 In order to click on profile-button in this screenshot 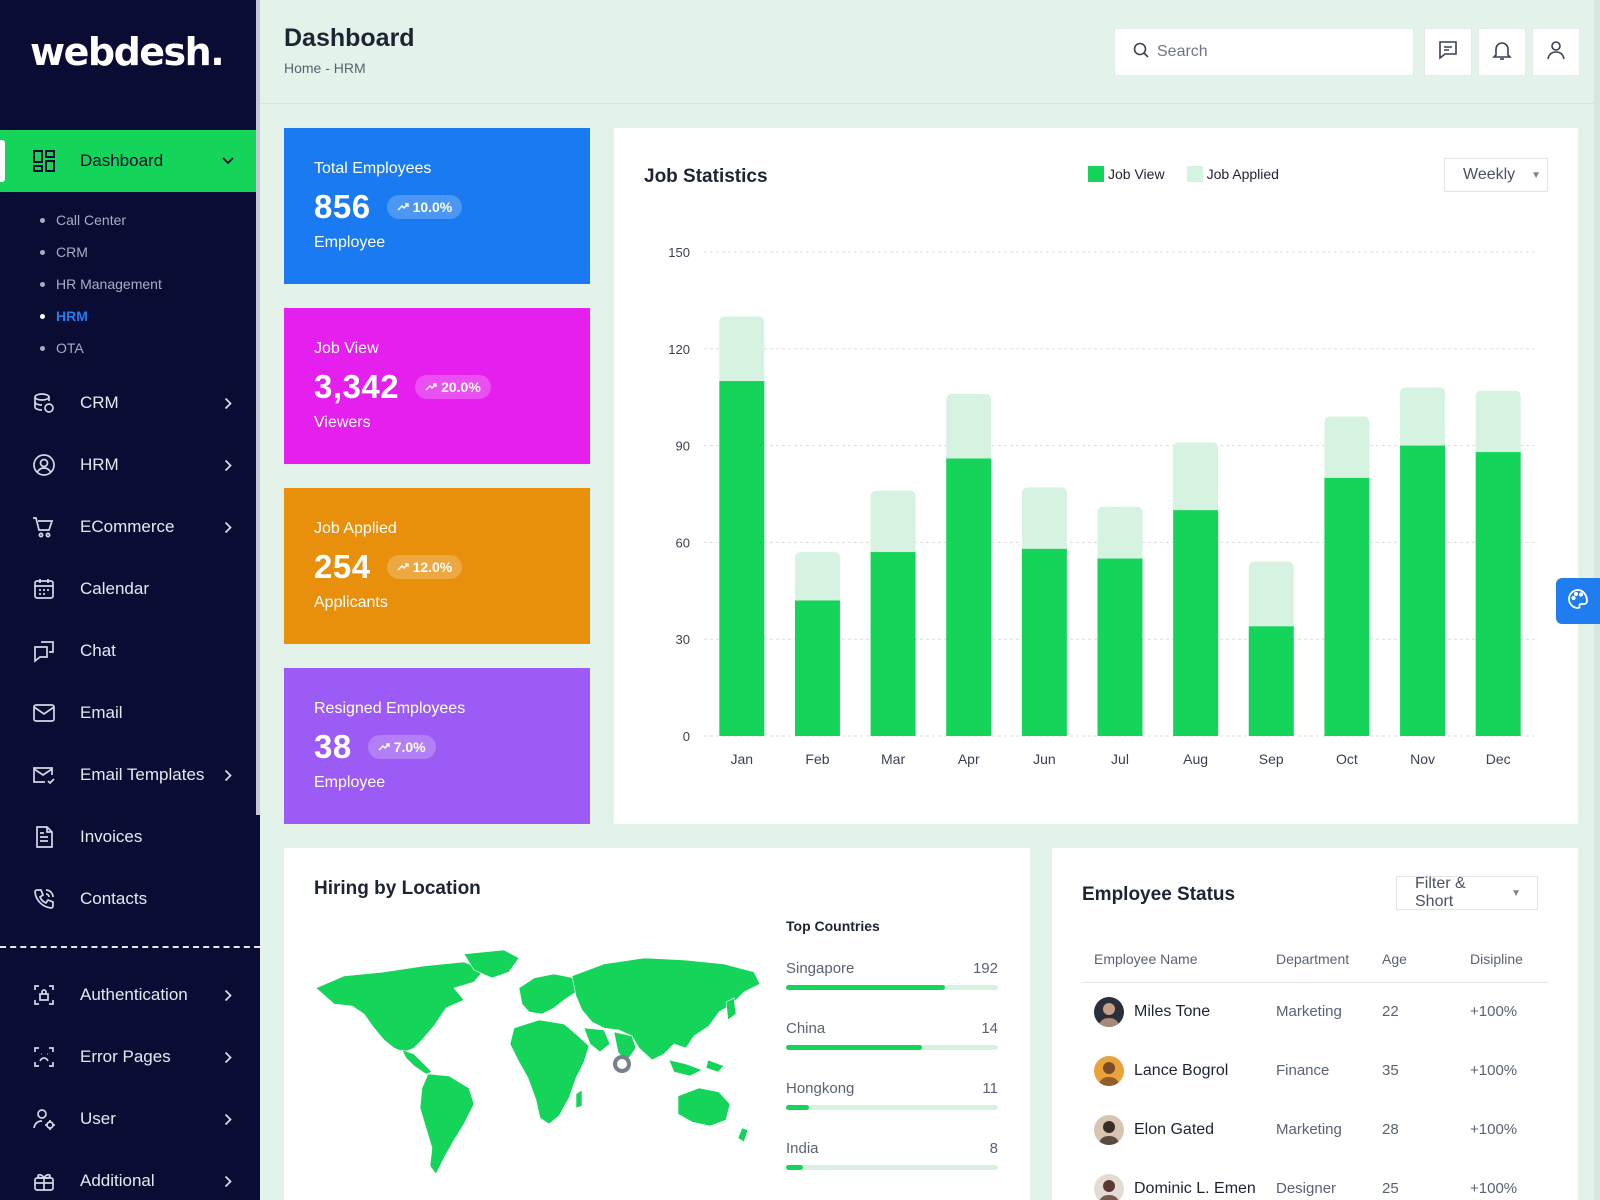, I will do `click(1556, 52)`.